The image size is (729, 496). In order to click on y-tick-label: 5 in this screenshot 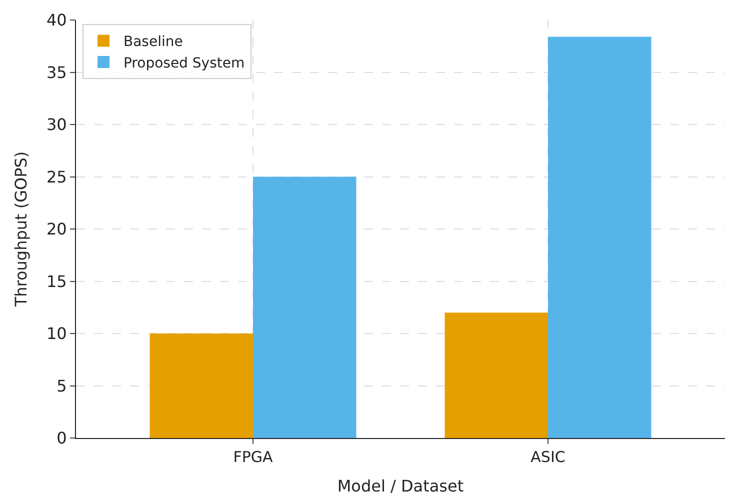, I will do `click(61, 386)`.